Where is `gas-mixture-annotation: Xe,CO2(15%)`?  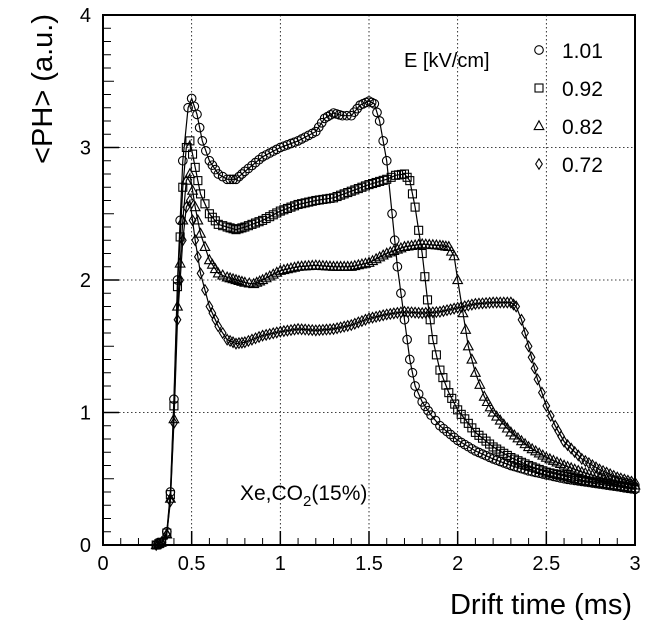
gas-mixture-annotation: Xe,CO2(15%) is located at coordinates (303, 496).